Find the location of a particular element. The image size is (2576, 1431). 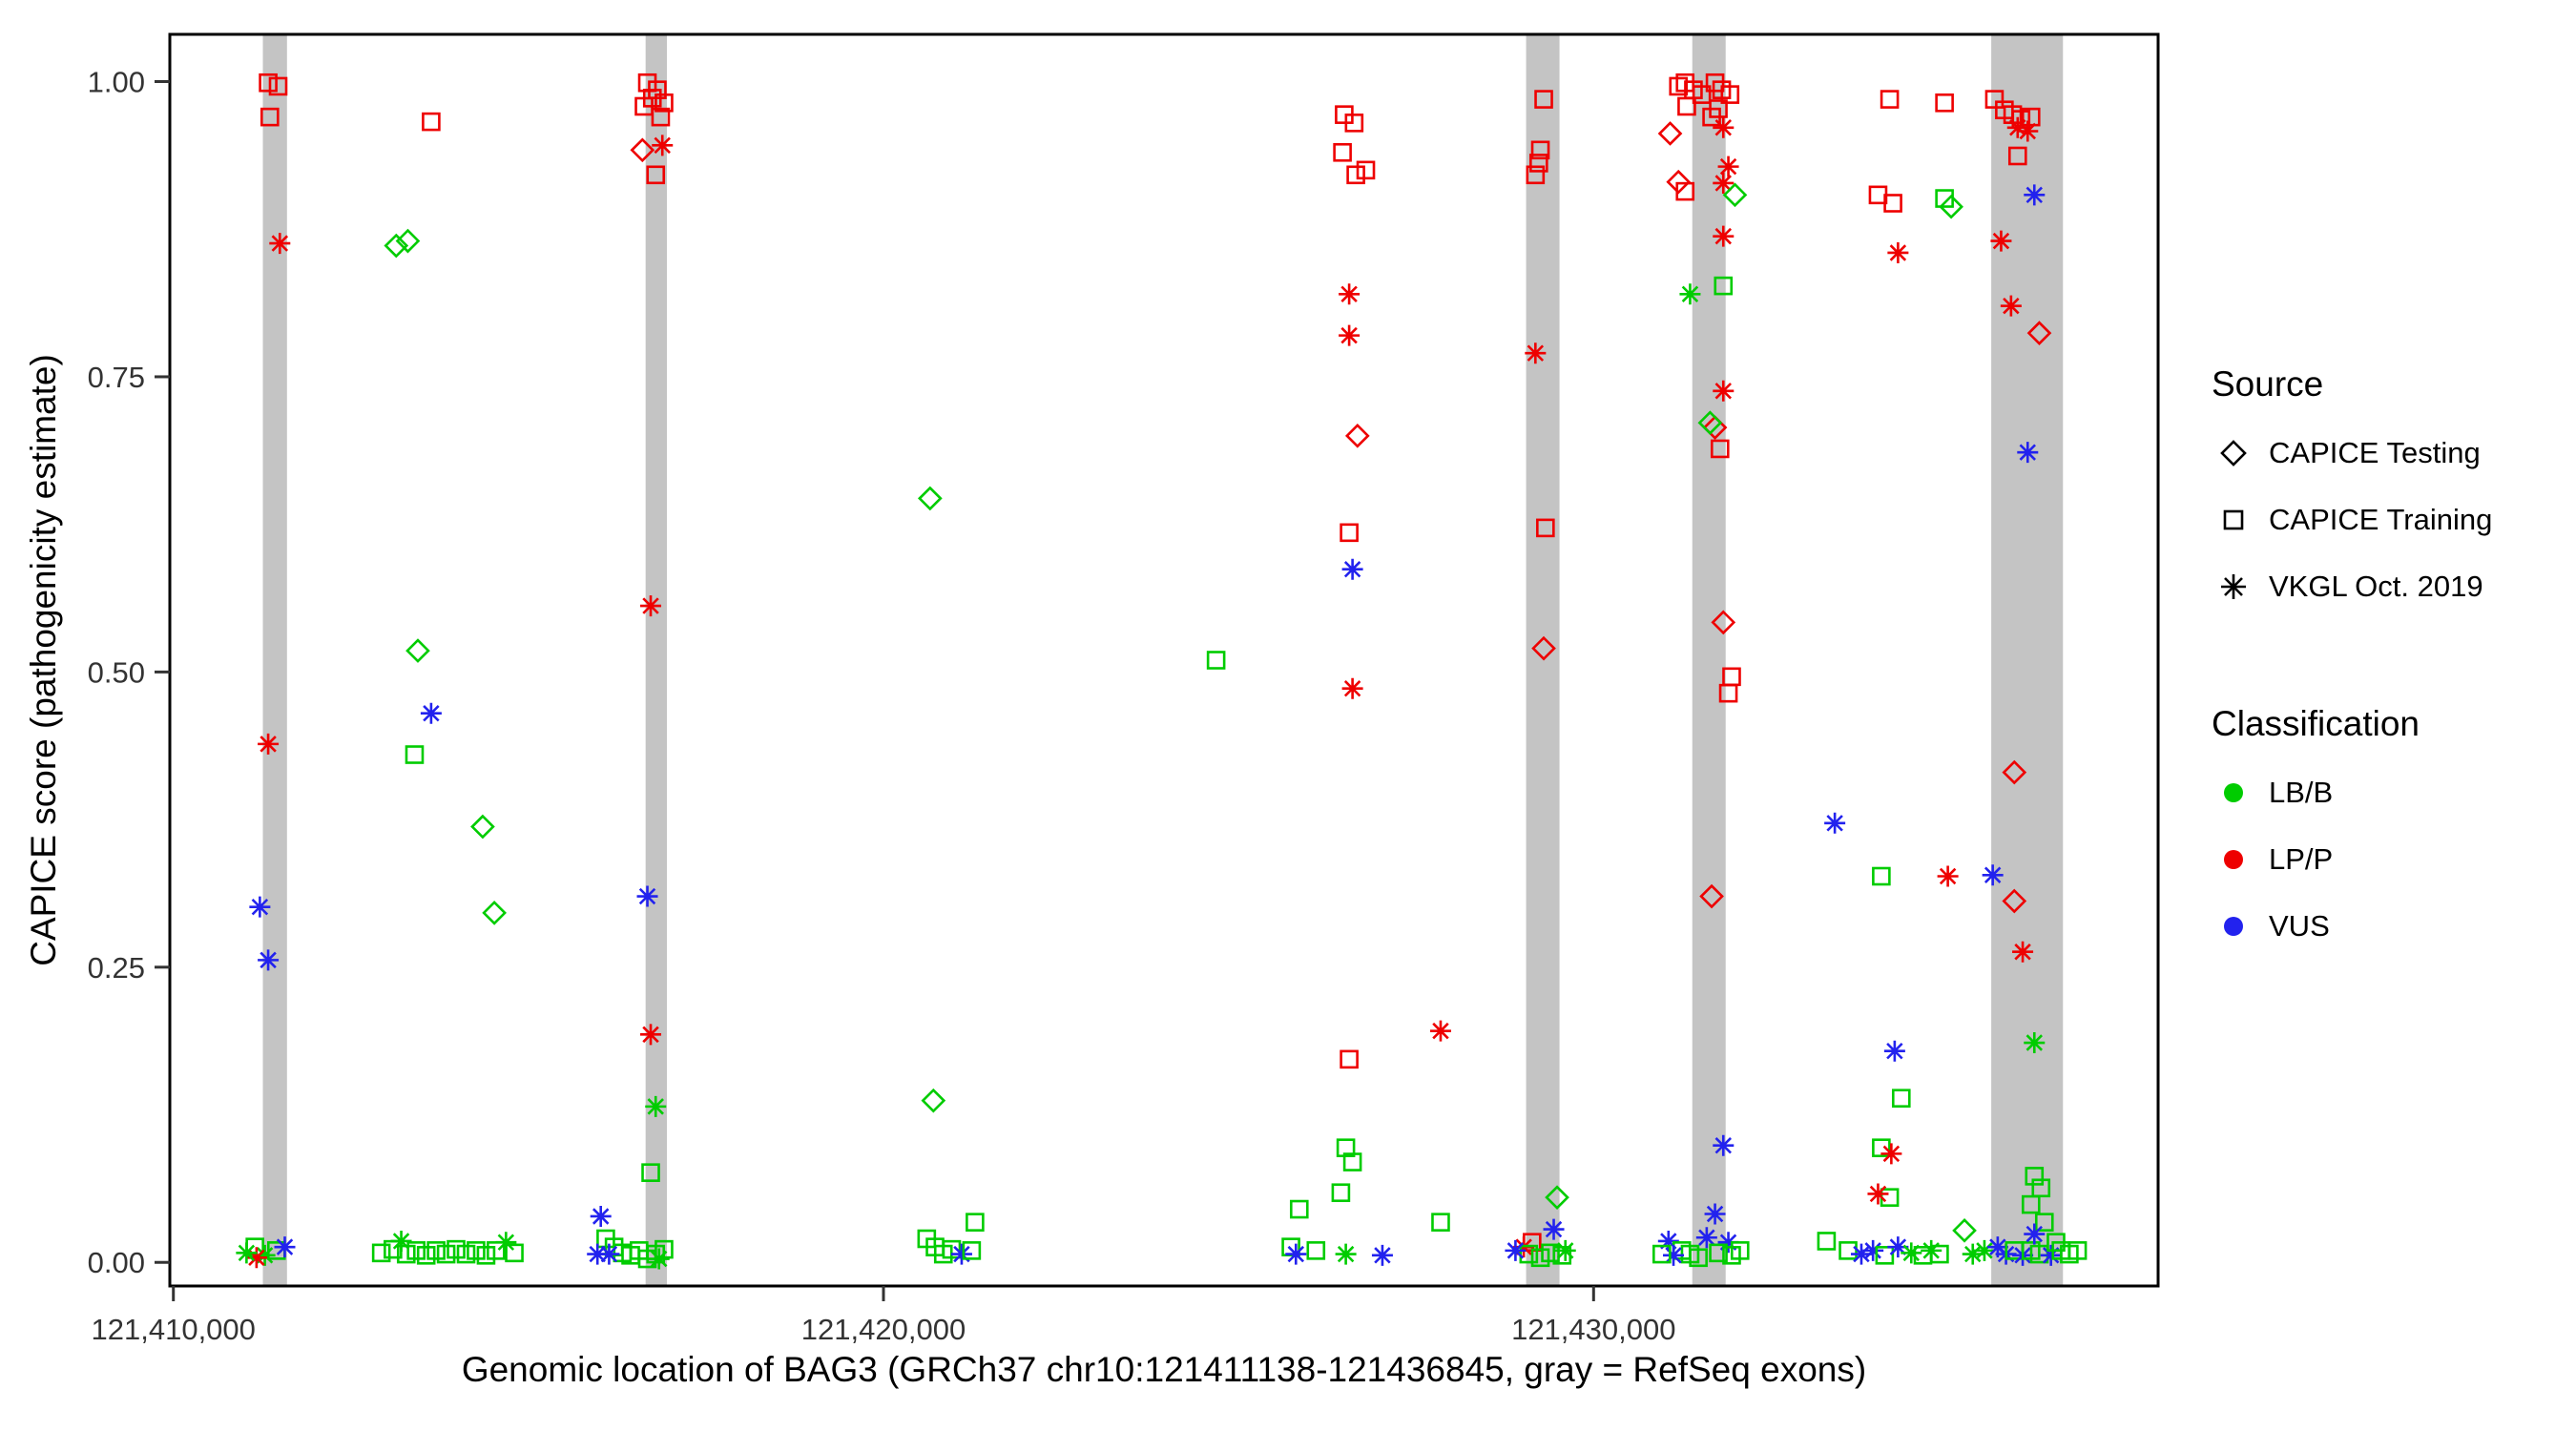

y-tick-label: 0.00 is located at coordinates (116, 1262).